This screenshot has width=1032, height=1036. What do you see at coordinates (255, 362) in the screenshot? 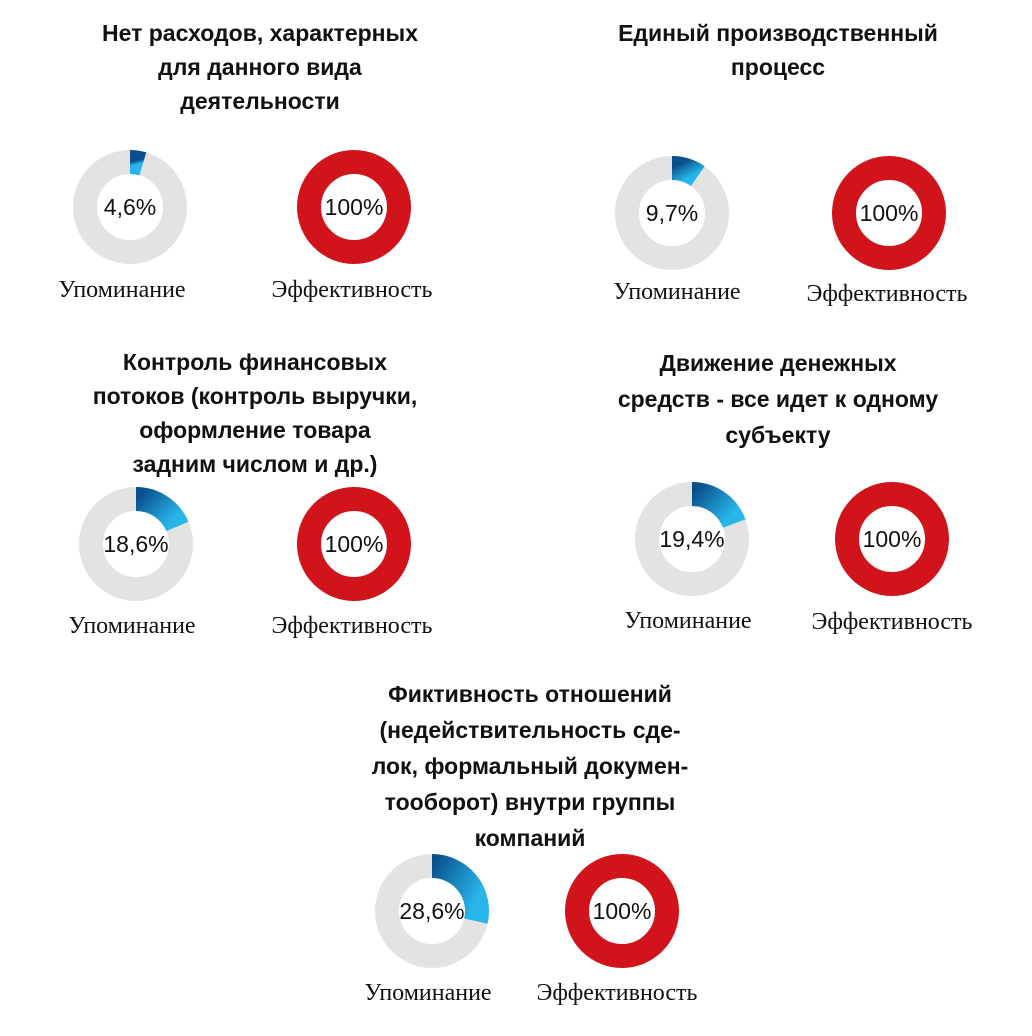
I see `chart-title-line: Контроль финансовых` at bounding box center [255, 362].